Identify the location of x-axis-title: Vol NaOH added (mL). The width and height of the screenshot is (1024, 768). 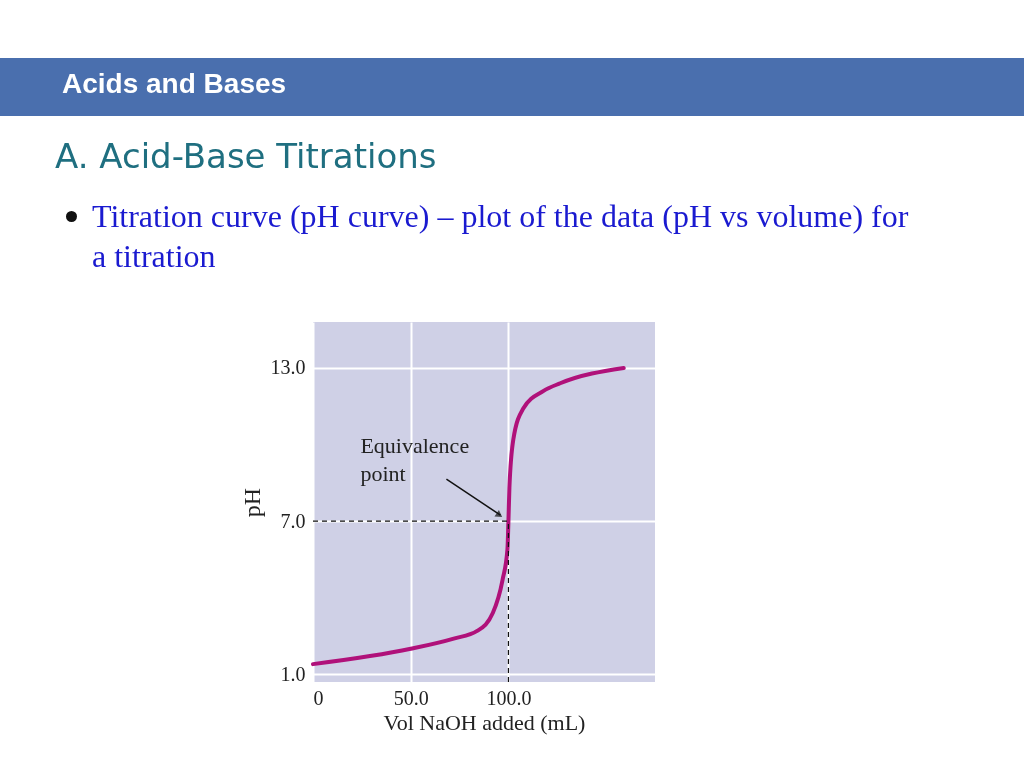
(484, 722).